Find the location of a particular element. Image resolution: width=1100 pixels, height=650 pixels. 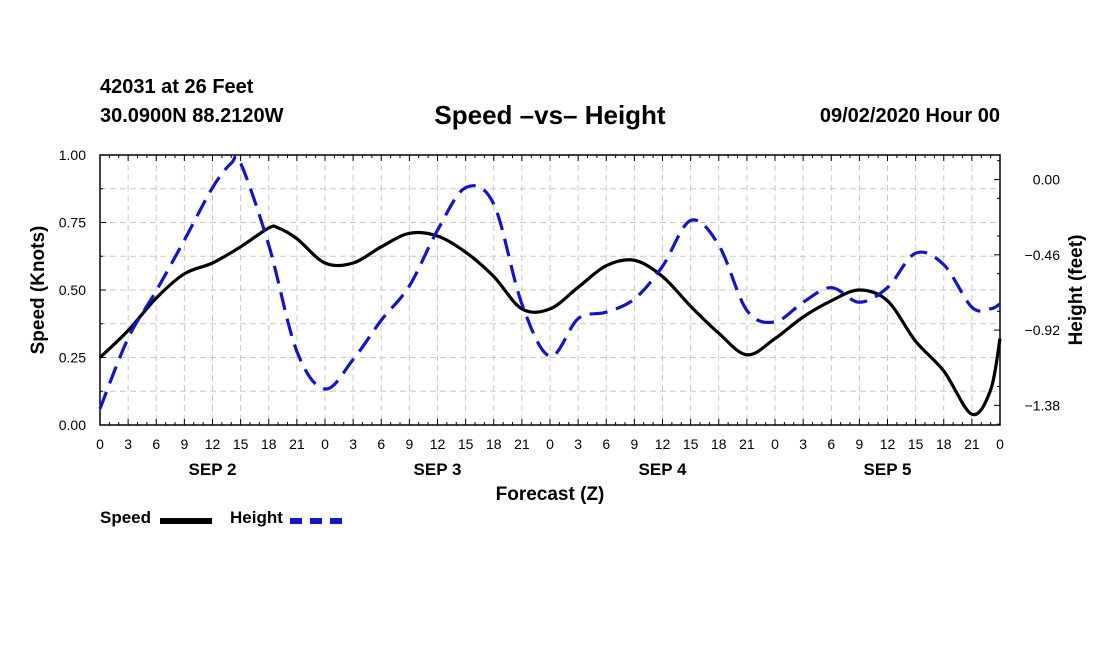

y-tick-label: 0.00 is located at coordinates (72, 425).